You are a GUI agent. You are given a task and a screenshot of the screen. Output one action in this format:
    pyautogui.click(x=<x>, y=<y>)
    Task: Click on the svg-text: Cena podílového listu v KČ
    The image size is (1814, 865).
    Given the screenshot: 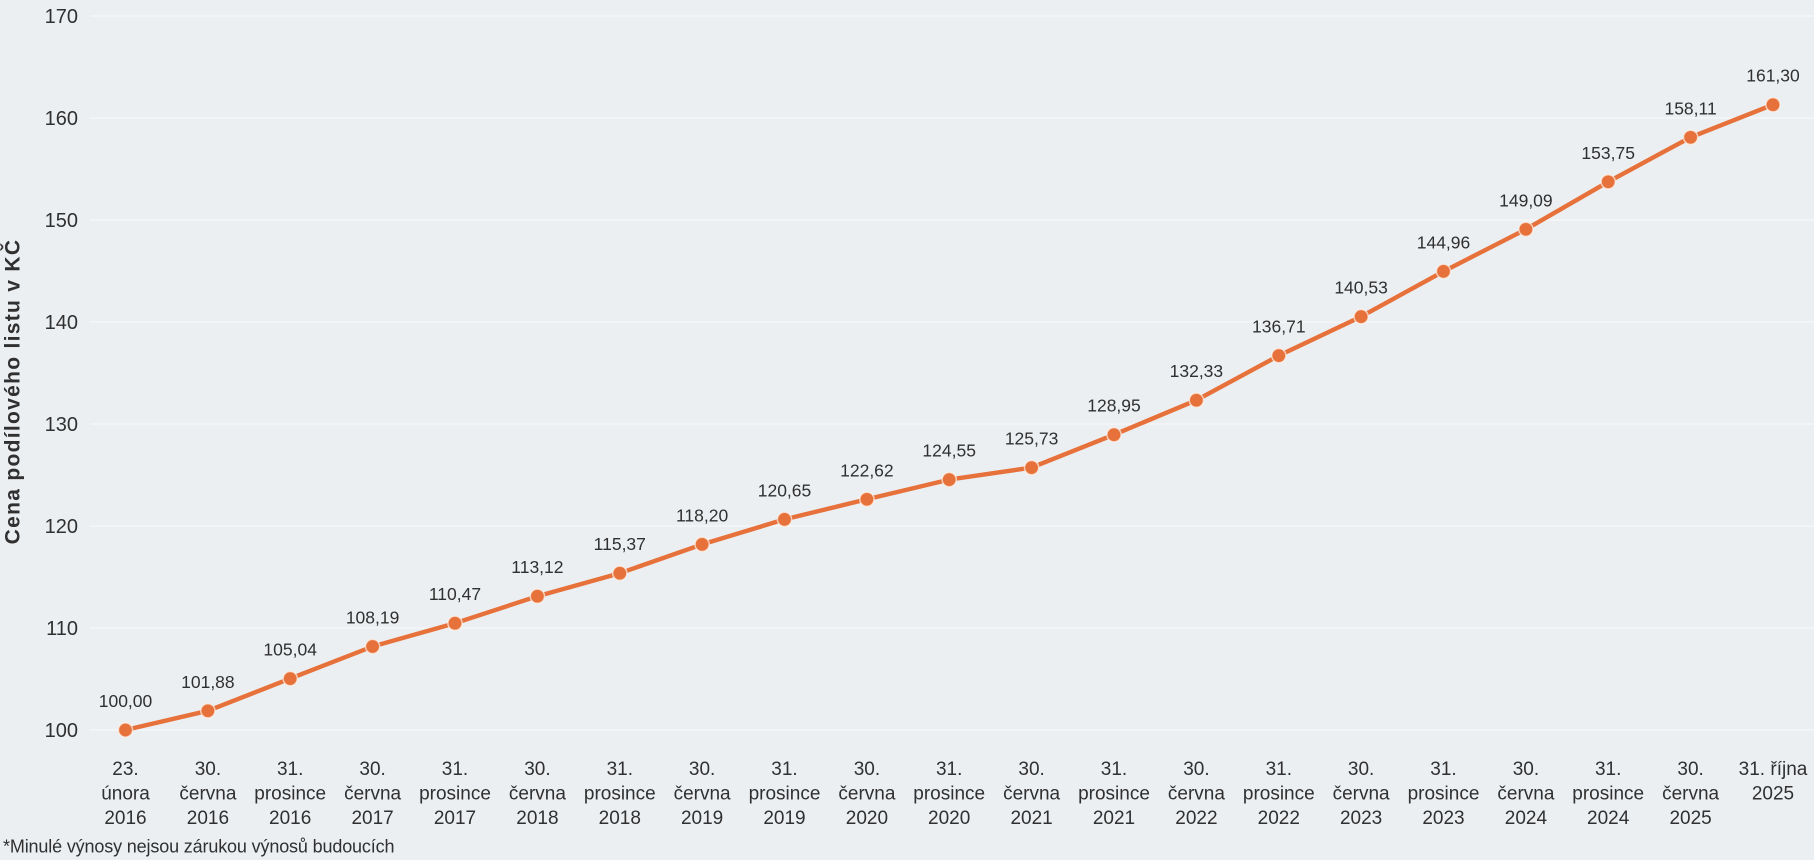 What is the action you would take?
    pyautogui.click(x=13, y=392)
    